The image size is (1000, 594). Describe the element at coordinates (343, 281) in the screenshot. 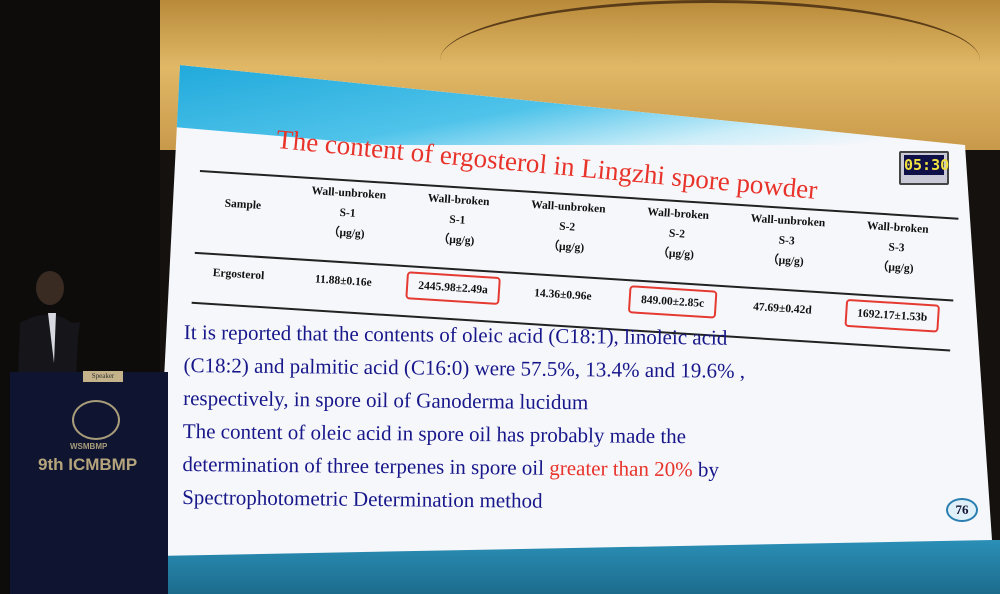

I see `ergosterol-value: 11.88±0.16e` at that location.